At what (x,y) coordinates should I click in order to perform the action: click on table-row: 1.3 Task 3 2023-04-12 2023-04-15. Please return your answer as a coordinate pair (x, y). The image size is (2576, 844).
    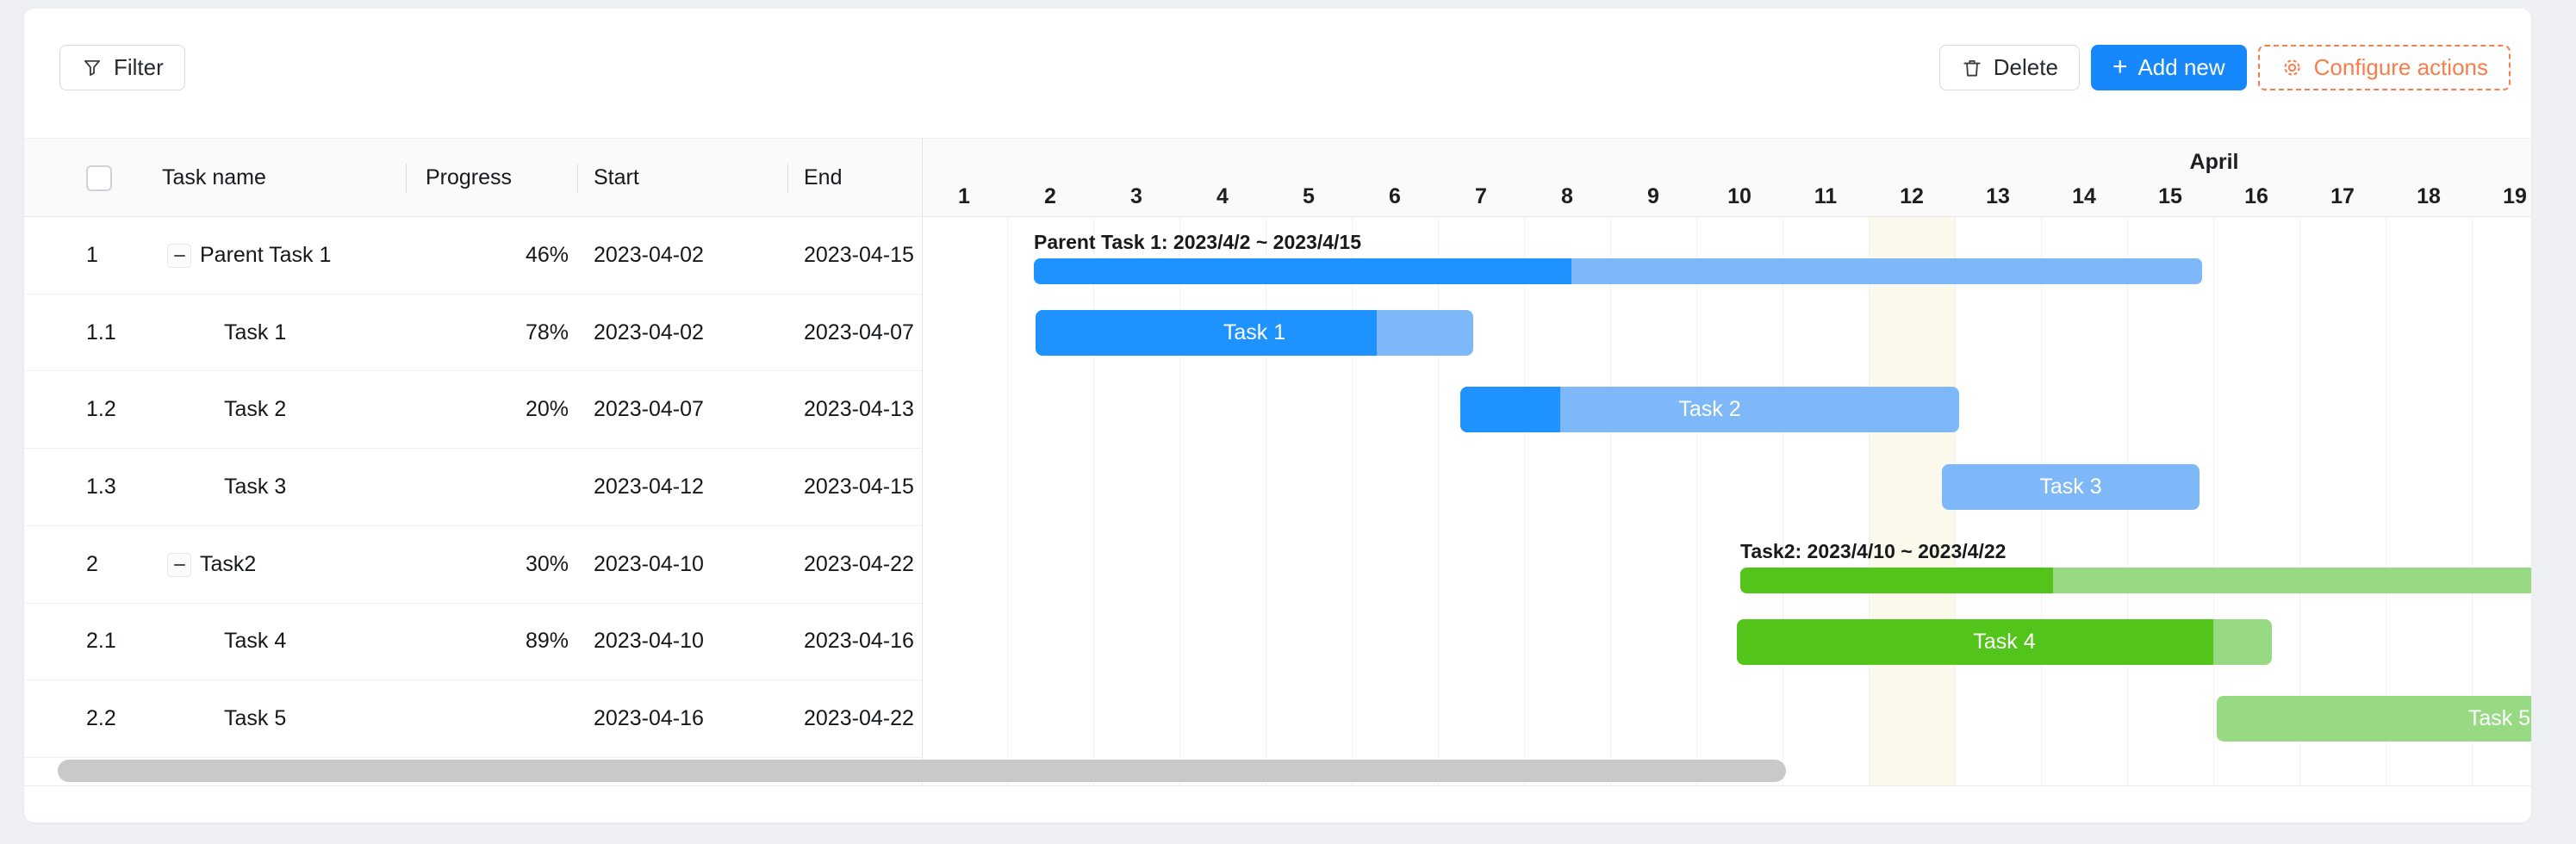
    Looking at the image, I should click on (473, 488).